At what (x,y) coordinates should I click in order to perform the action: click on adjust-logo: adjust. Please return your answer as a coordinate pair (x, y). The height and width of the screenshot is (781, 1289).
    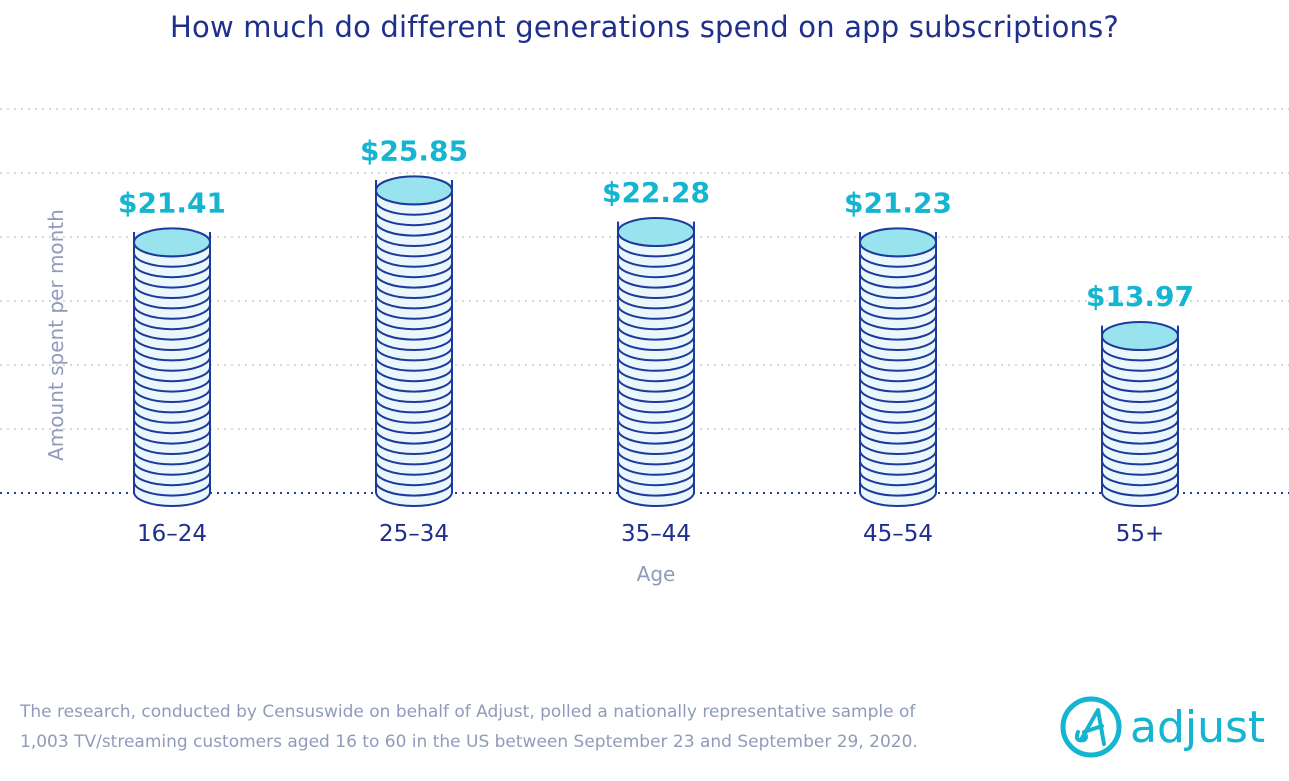
    Looking at the image, I should click on (1162, 727).